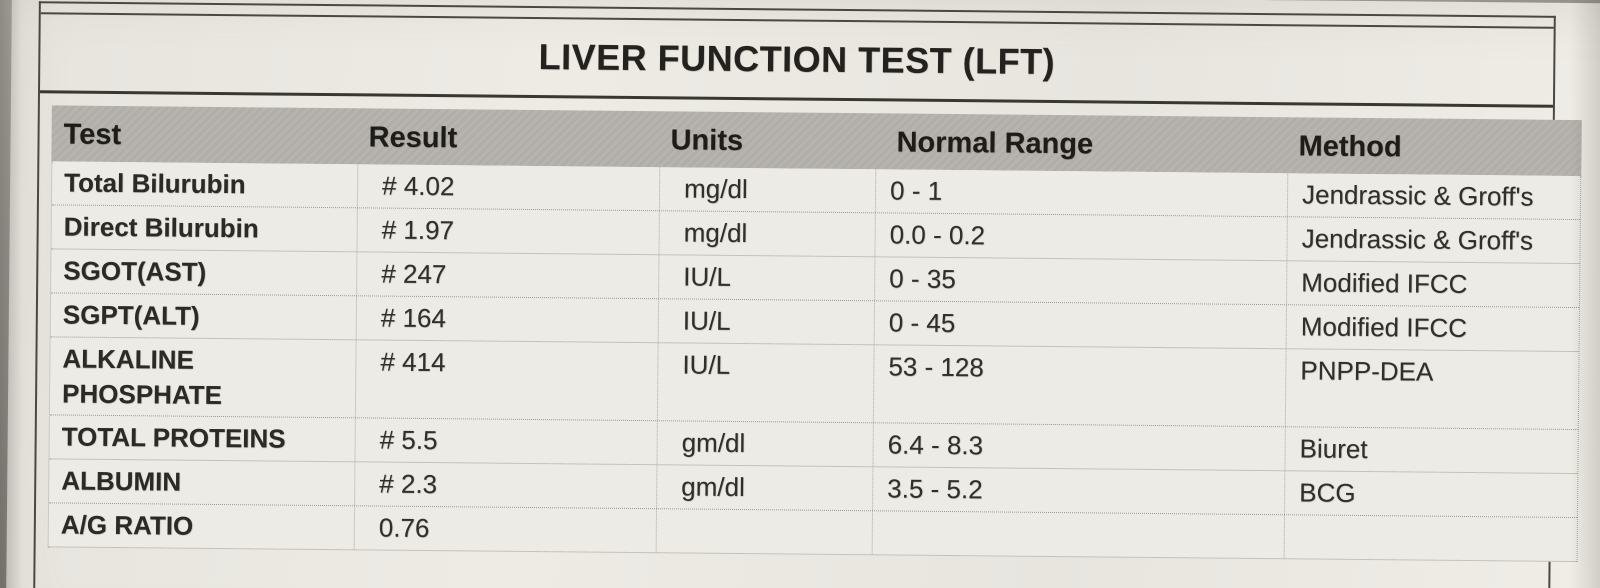 Image resolution: width=1600 pixels, height=588 pixels. Describe the element at coordinates (507, 275) in the screenshot. I see `test-result: # 247` at that location.